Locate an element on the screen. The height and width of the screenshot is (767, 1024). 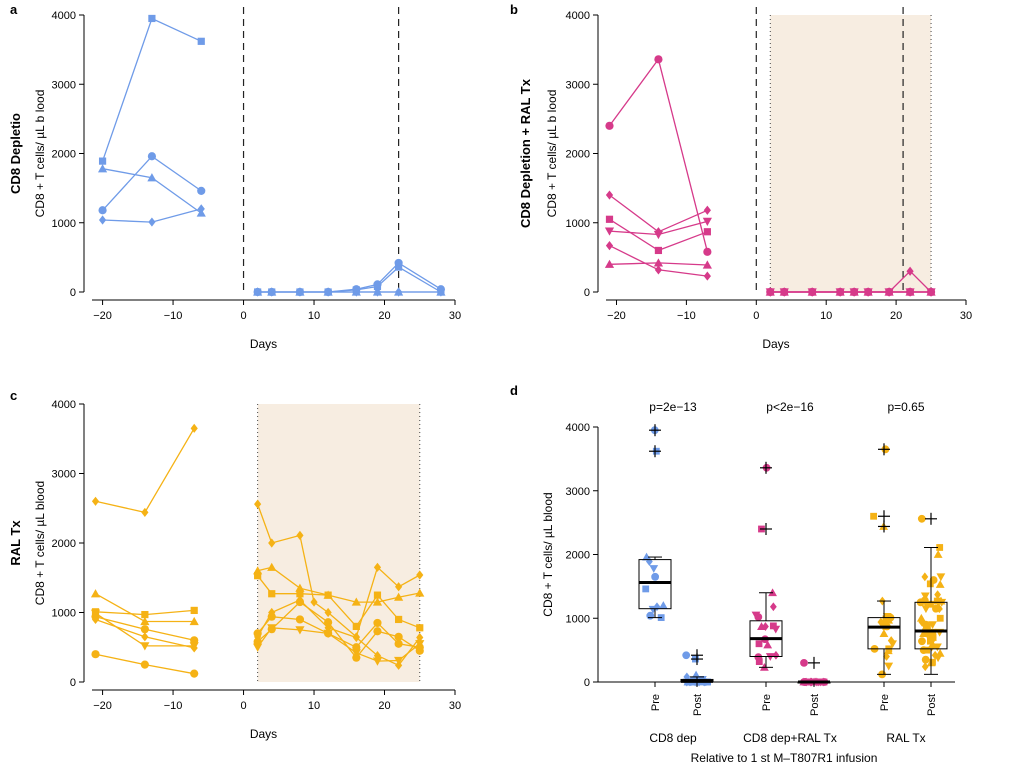
group-label: CD8 dep is located at coordinates (673, 738).